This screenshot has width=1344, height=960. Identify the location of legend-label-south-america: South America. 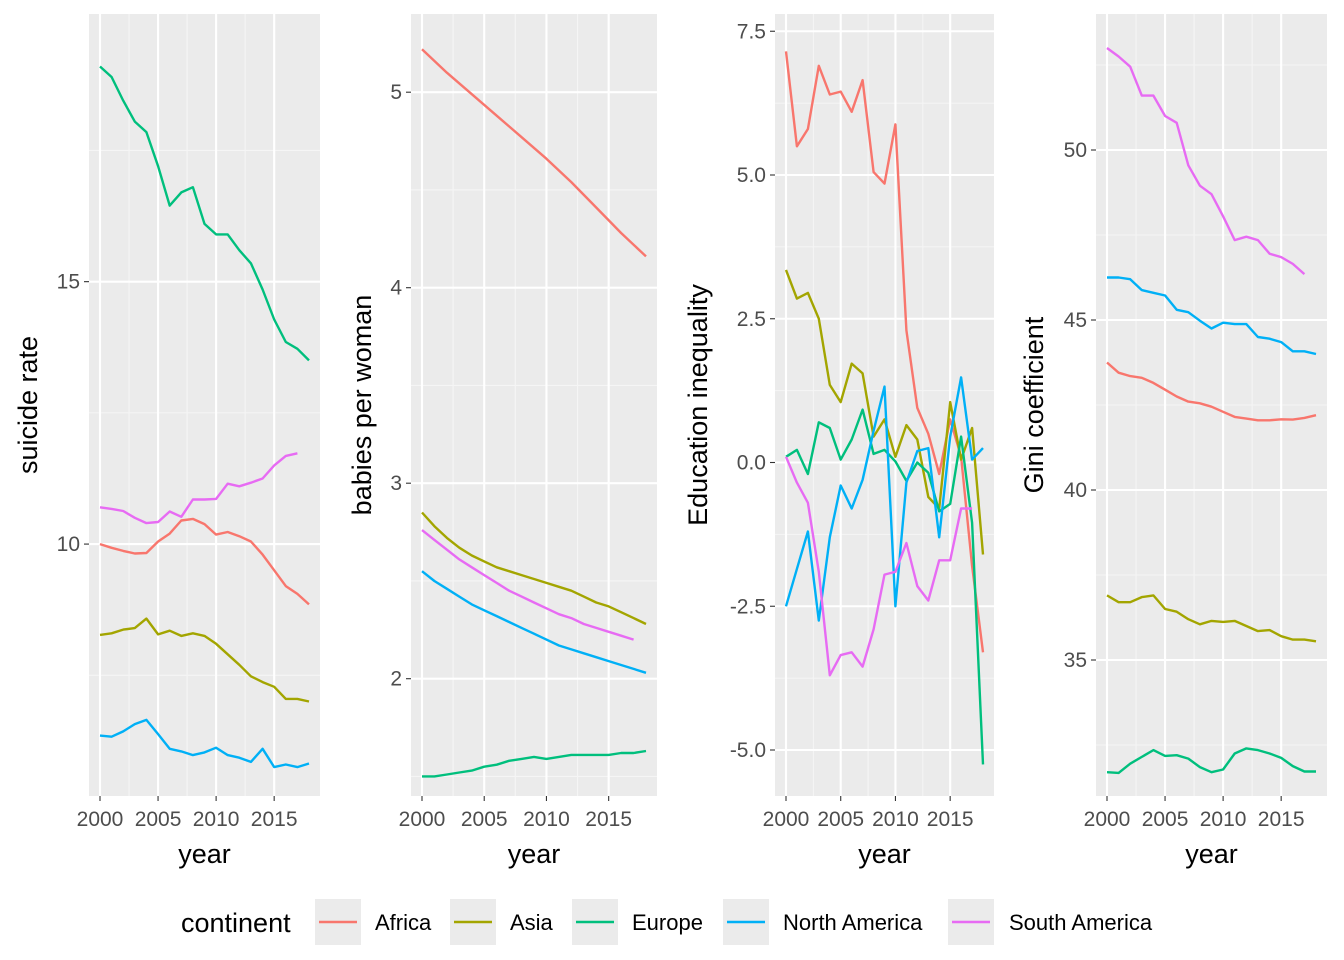
(1081, 922).